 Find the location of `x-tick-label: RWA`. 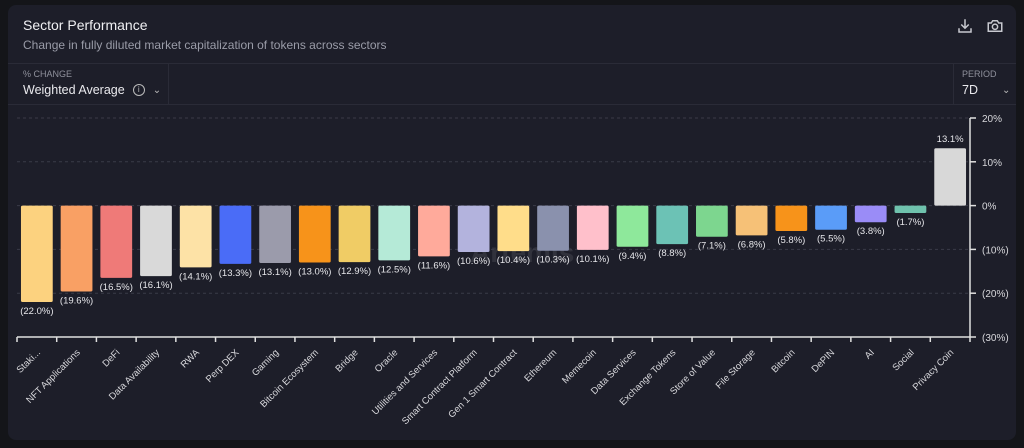

x-tick-label: RWA is located at coordinates (191, 359).